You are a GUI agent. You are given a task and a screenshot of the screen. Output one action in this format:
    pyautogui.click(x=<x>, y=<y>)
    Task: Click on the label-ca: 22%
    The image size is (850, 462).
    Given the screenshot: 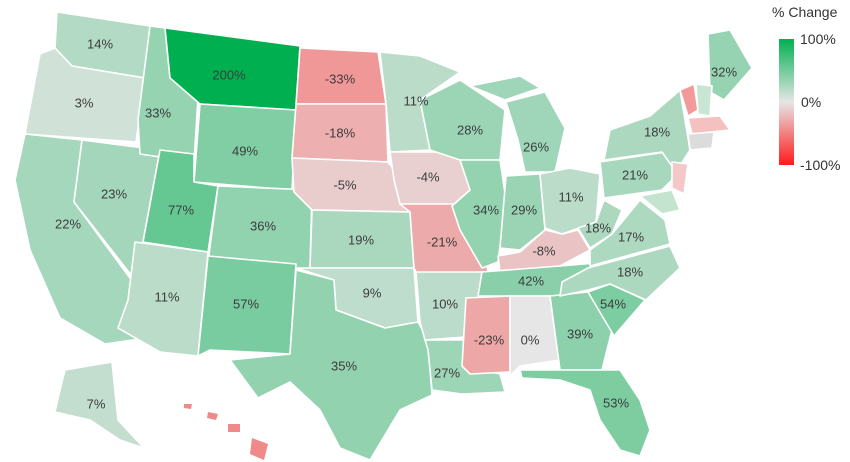 What is the action you would take?
    pyautogui.click(x=68, y=223)
    